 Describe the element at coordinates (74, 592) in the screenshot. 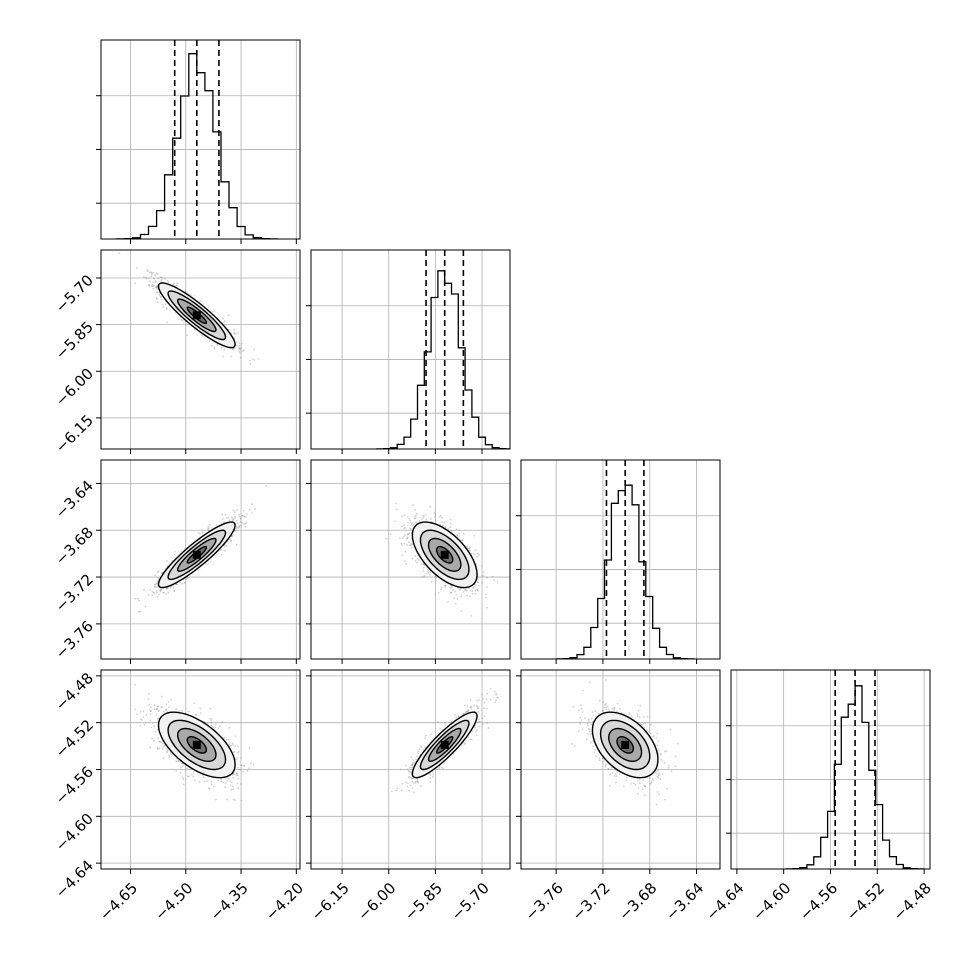

I see `y-tick-label: −3.72` at that location.